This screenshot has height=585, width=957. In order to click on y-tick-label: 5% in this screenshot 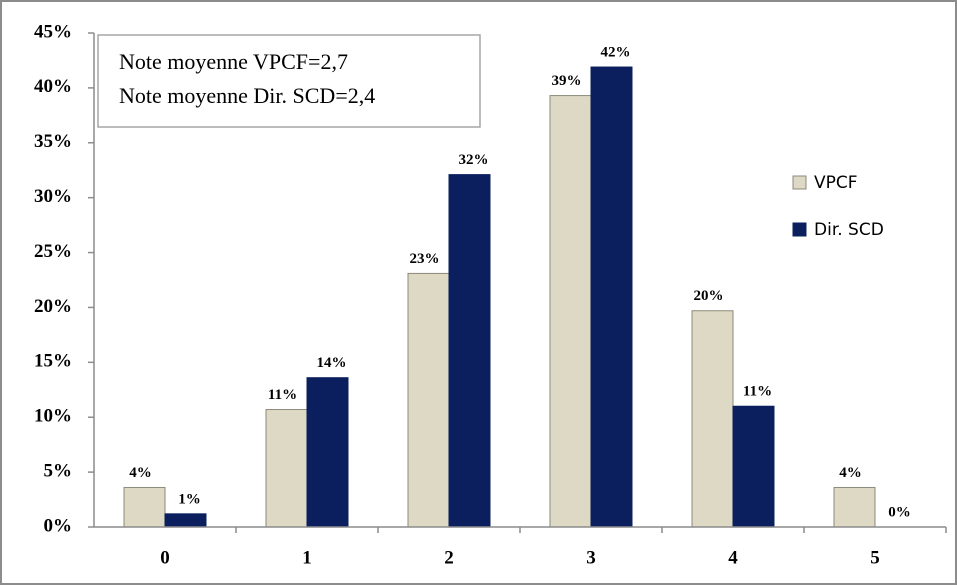, I will do `click(58, 470)`.